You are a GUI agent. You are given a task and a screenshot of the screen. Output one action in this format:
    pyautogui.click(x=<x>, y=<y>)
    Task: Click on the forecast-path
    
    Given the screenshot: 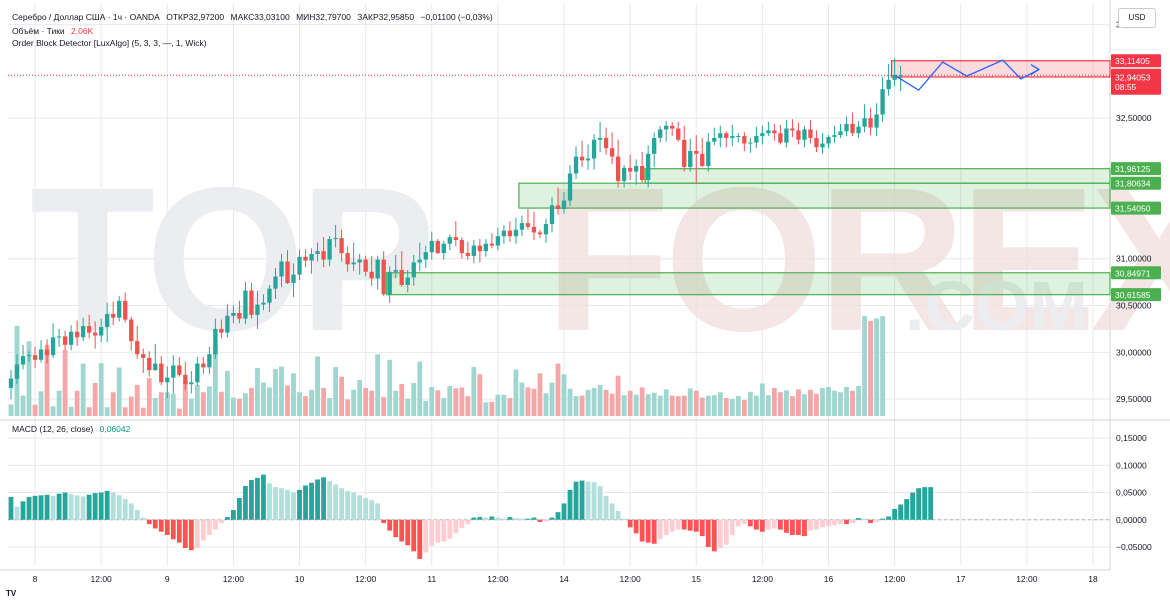 What is the action you would take?
    pyautogui.click(x=967, y=75)
    